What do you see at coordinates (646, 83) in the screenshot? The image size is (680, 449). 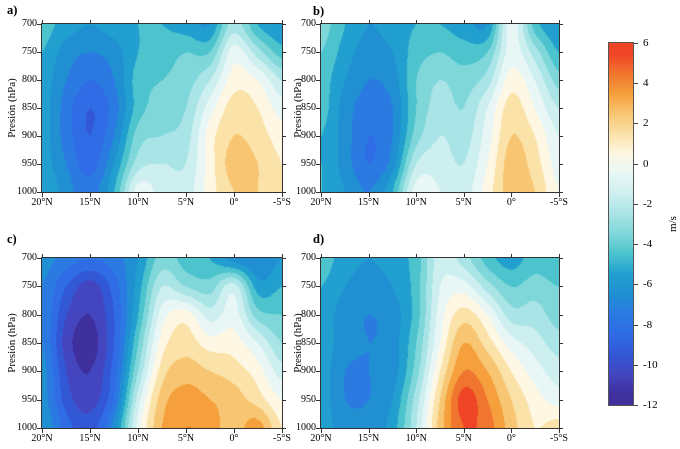 I see `colorbar-tick-label: 4` at bounding box center [646, 83].